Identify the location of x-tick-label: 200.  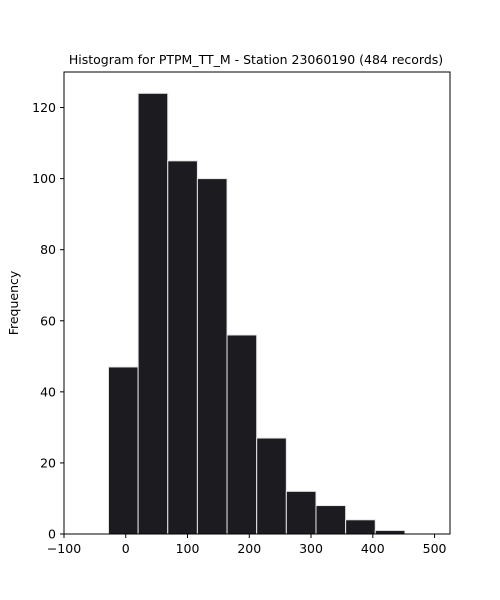
(249, 548).